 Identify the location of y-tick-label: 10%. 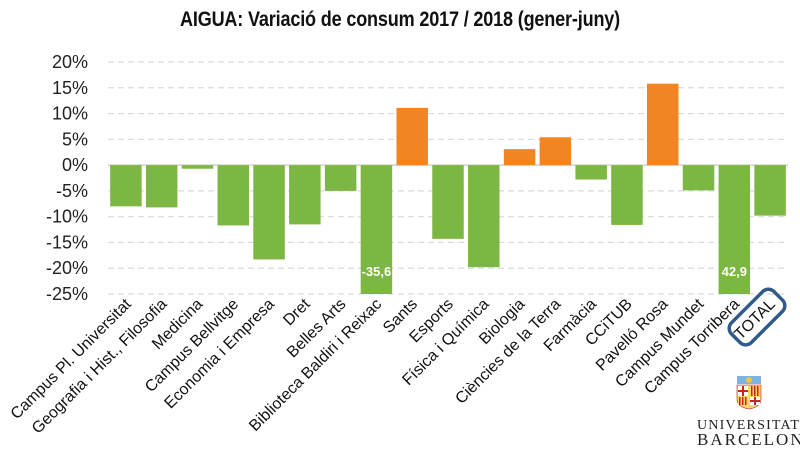
(70, 114).